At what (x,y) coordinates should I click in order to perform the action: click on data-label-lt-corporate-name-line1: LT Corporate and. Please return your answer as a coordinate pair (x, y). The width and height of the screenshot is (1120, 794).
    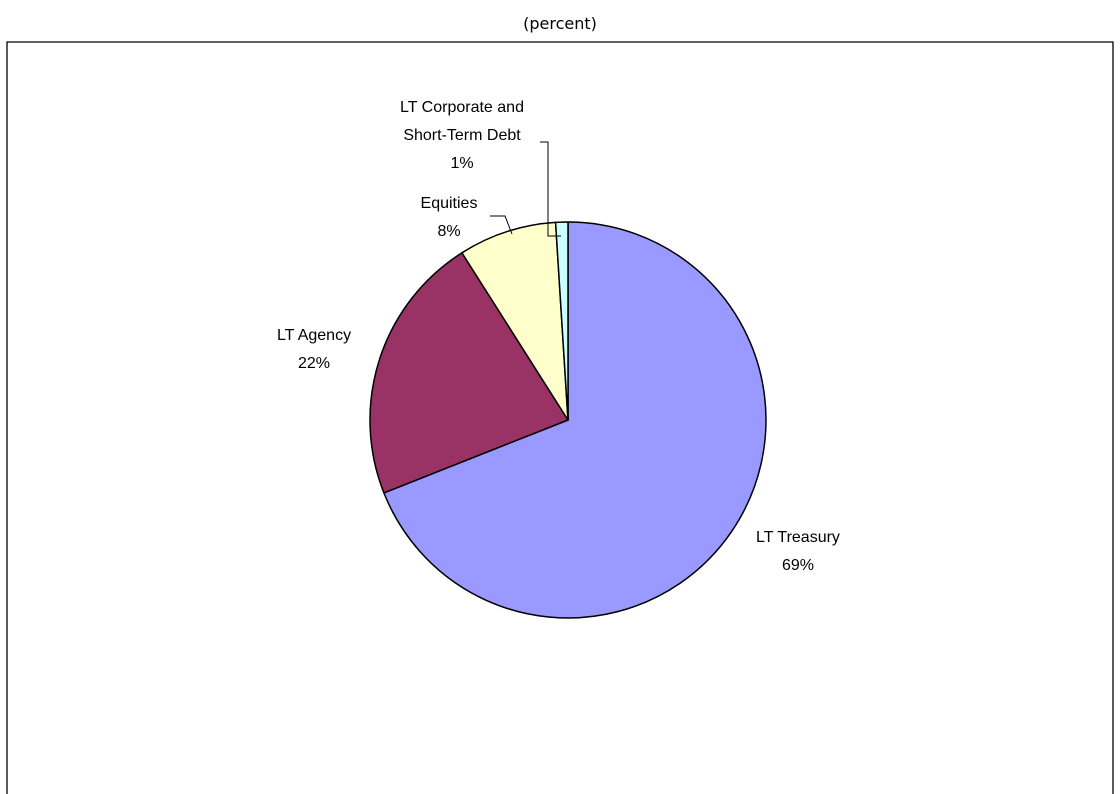
    Looking at the image, I should click on (462, 107).